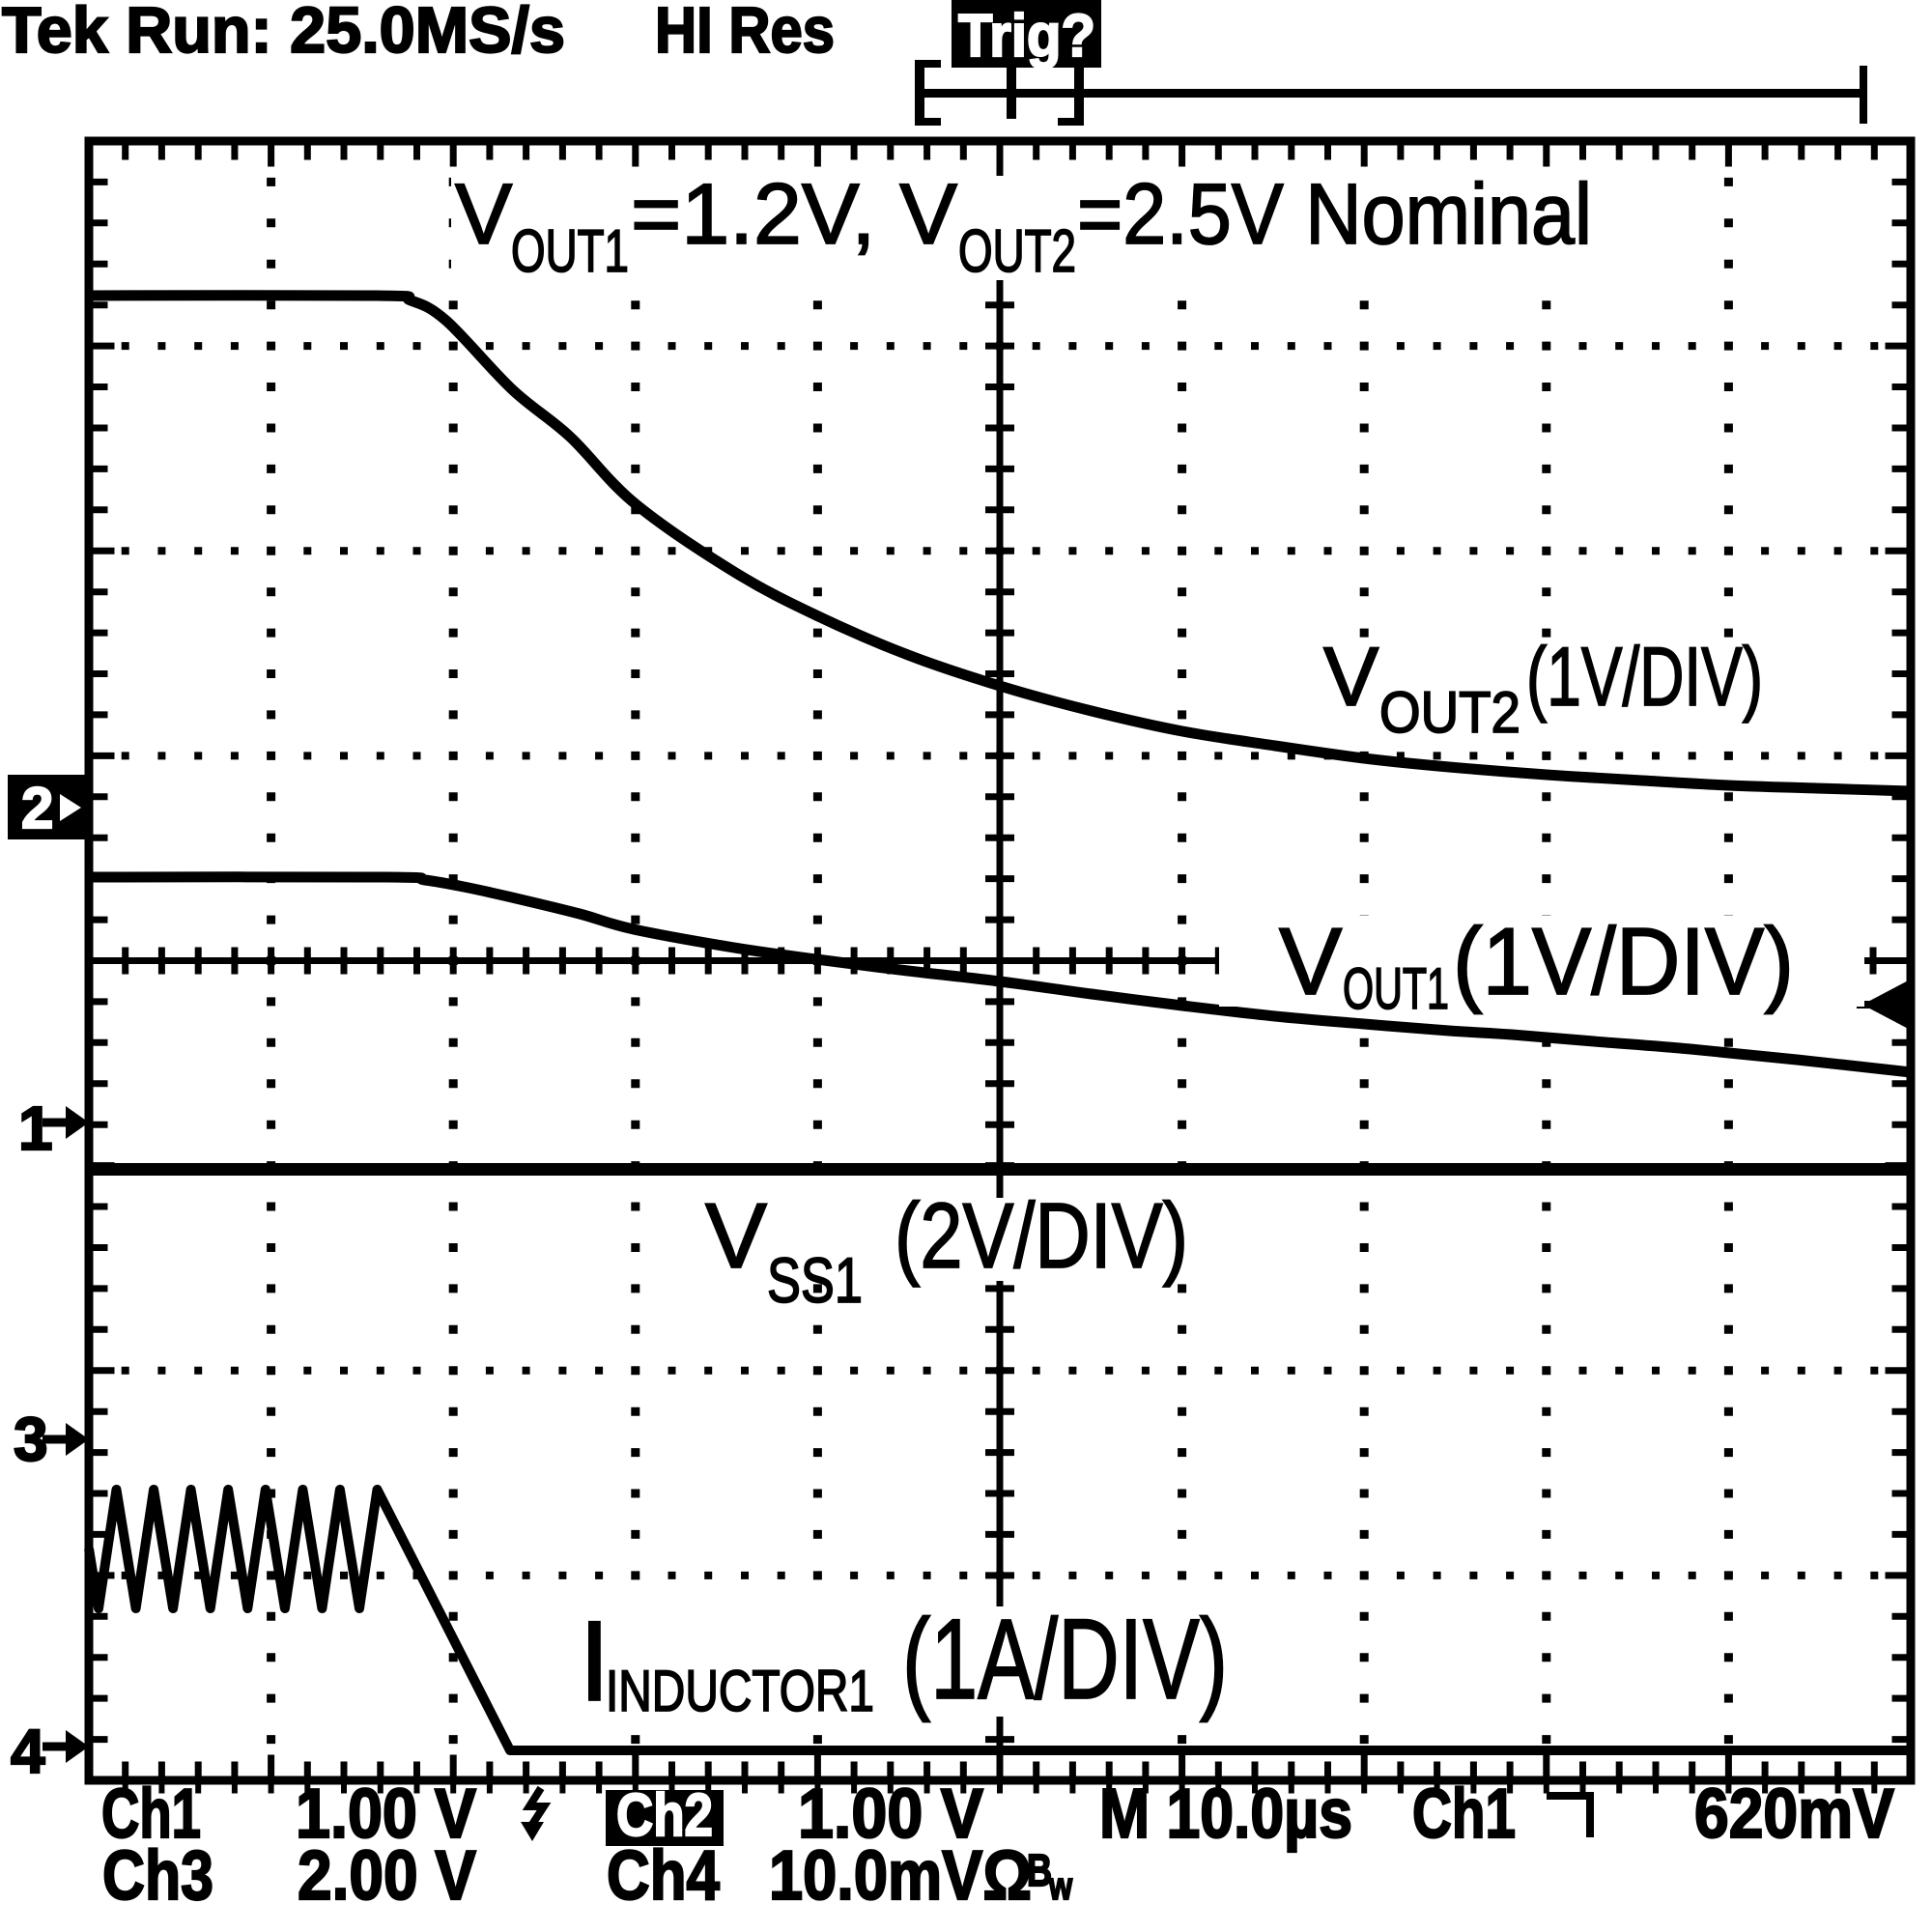  I want to click on svg-text: INDUCTOR1, so click(740, 1691).